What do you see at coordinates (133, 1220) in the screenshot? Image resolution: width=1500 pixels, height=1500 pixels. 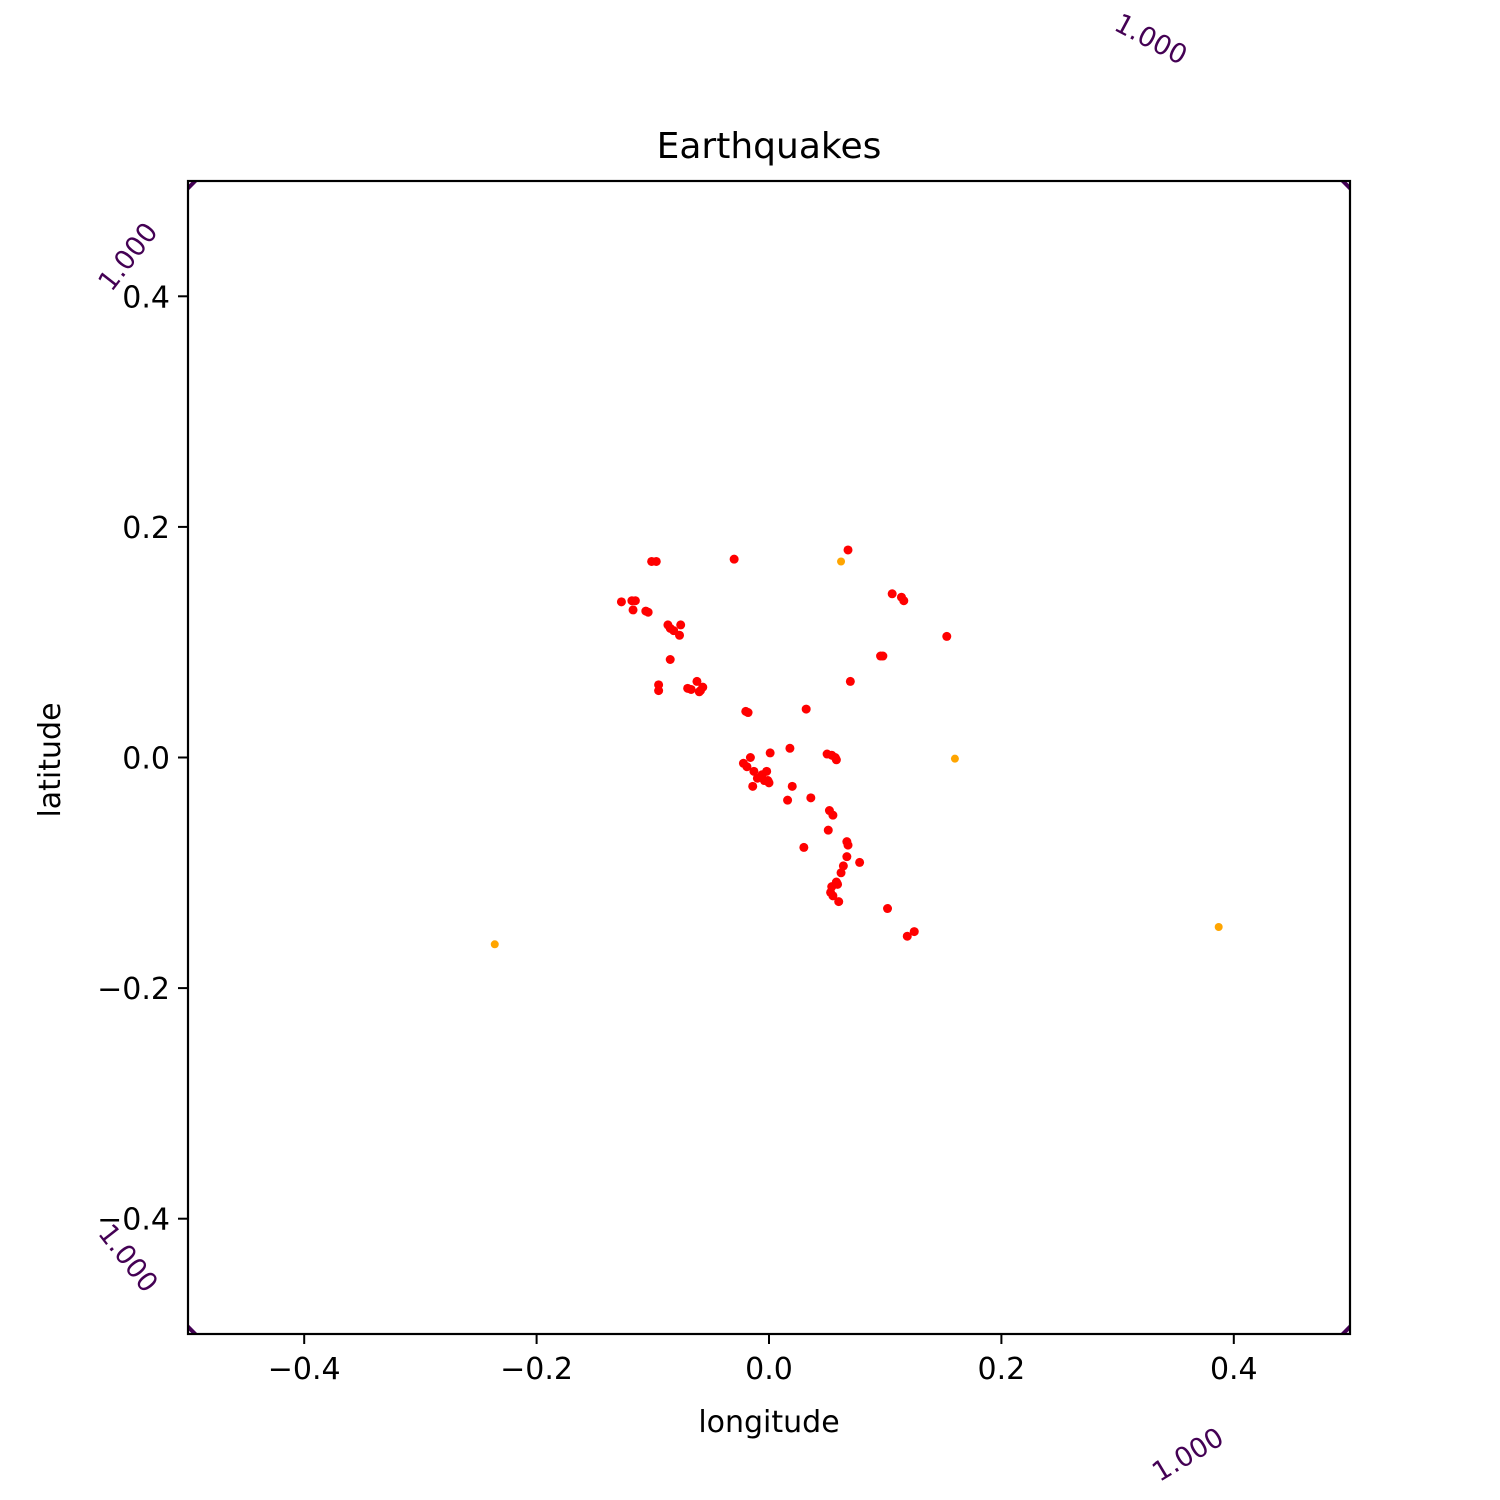 I see `y-tick-label: −0.4` at bounding box center [133, 1220].